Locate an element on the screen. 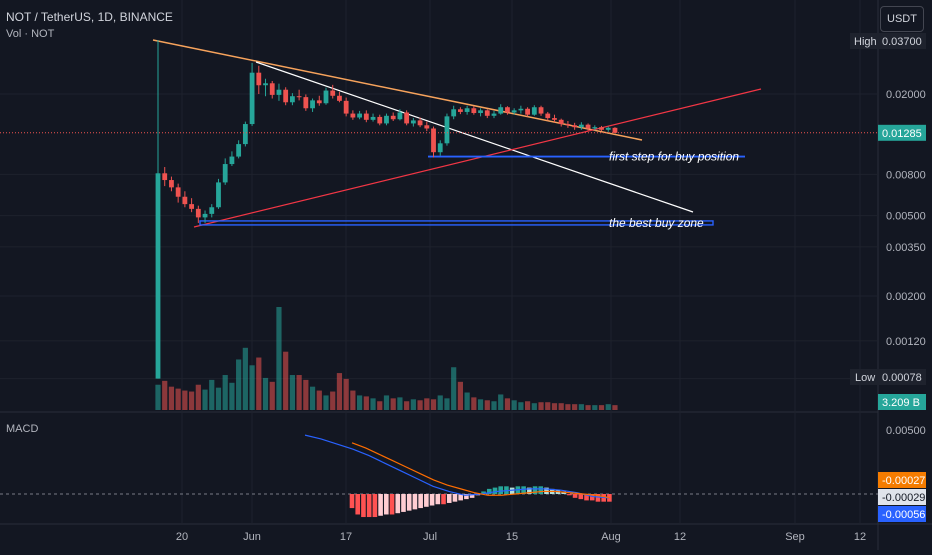 The height and width of the screenshot is (555, 932). macd-label: MACD is located at coordinates (22, 429).